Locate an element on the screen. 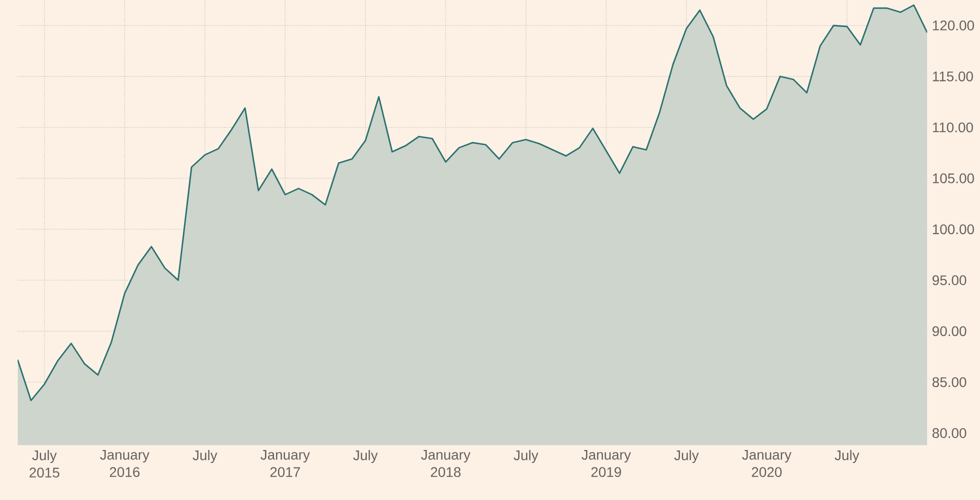 The image size is (980, 500). y-tick-label: 105.00 is located at coordinates (953, 178).